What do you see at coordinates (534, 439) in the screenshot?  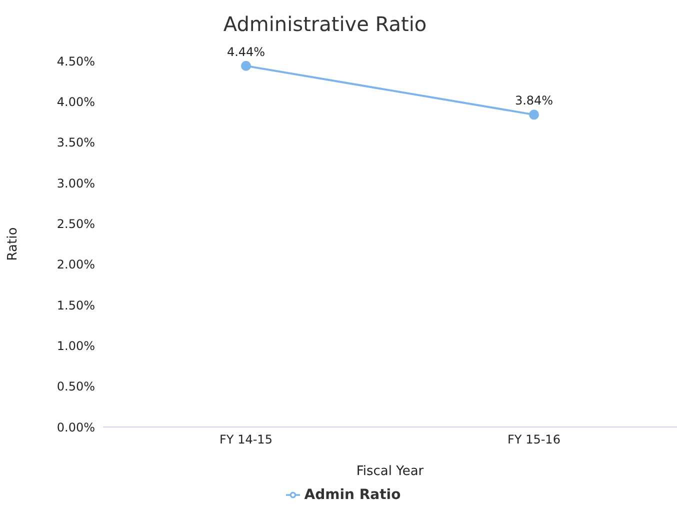 I see `x-tick-label: FY 15-16` at bounding box center [534, 439].